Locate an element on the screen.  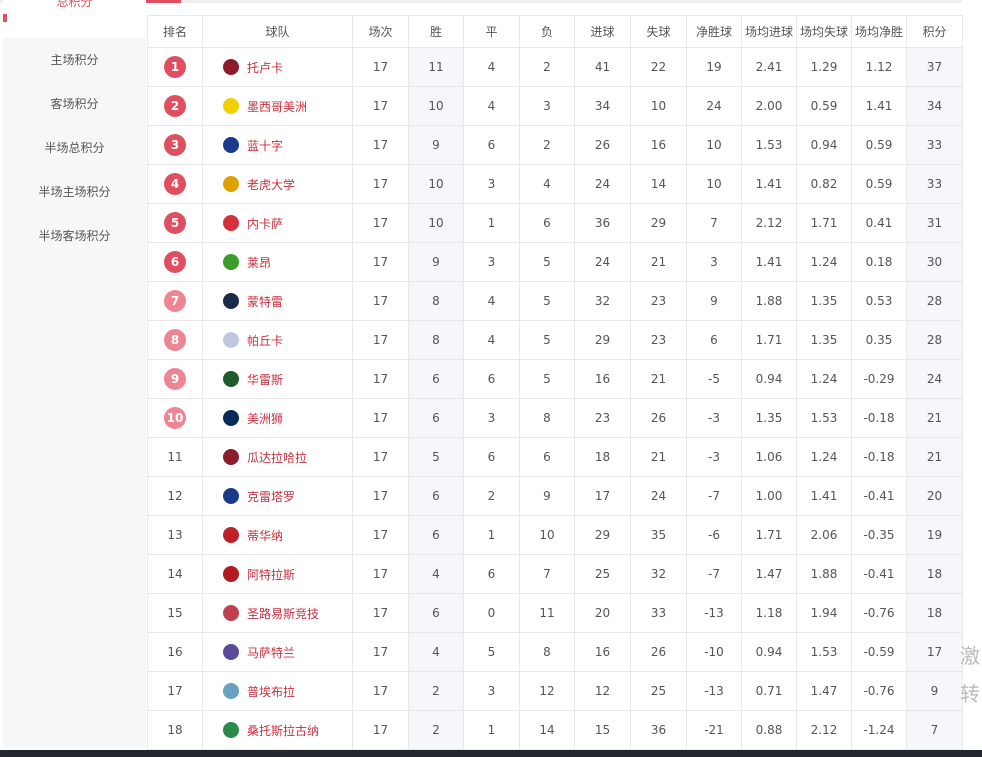
team-cell: 华雷斯 is located at coordinates (277, 379).